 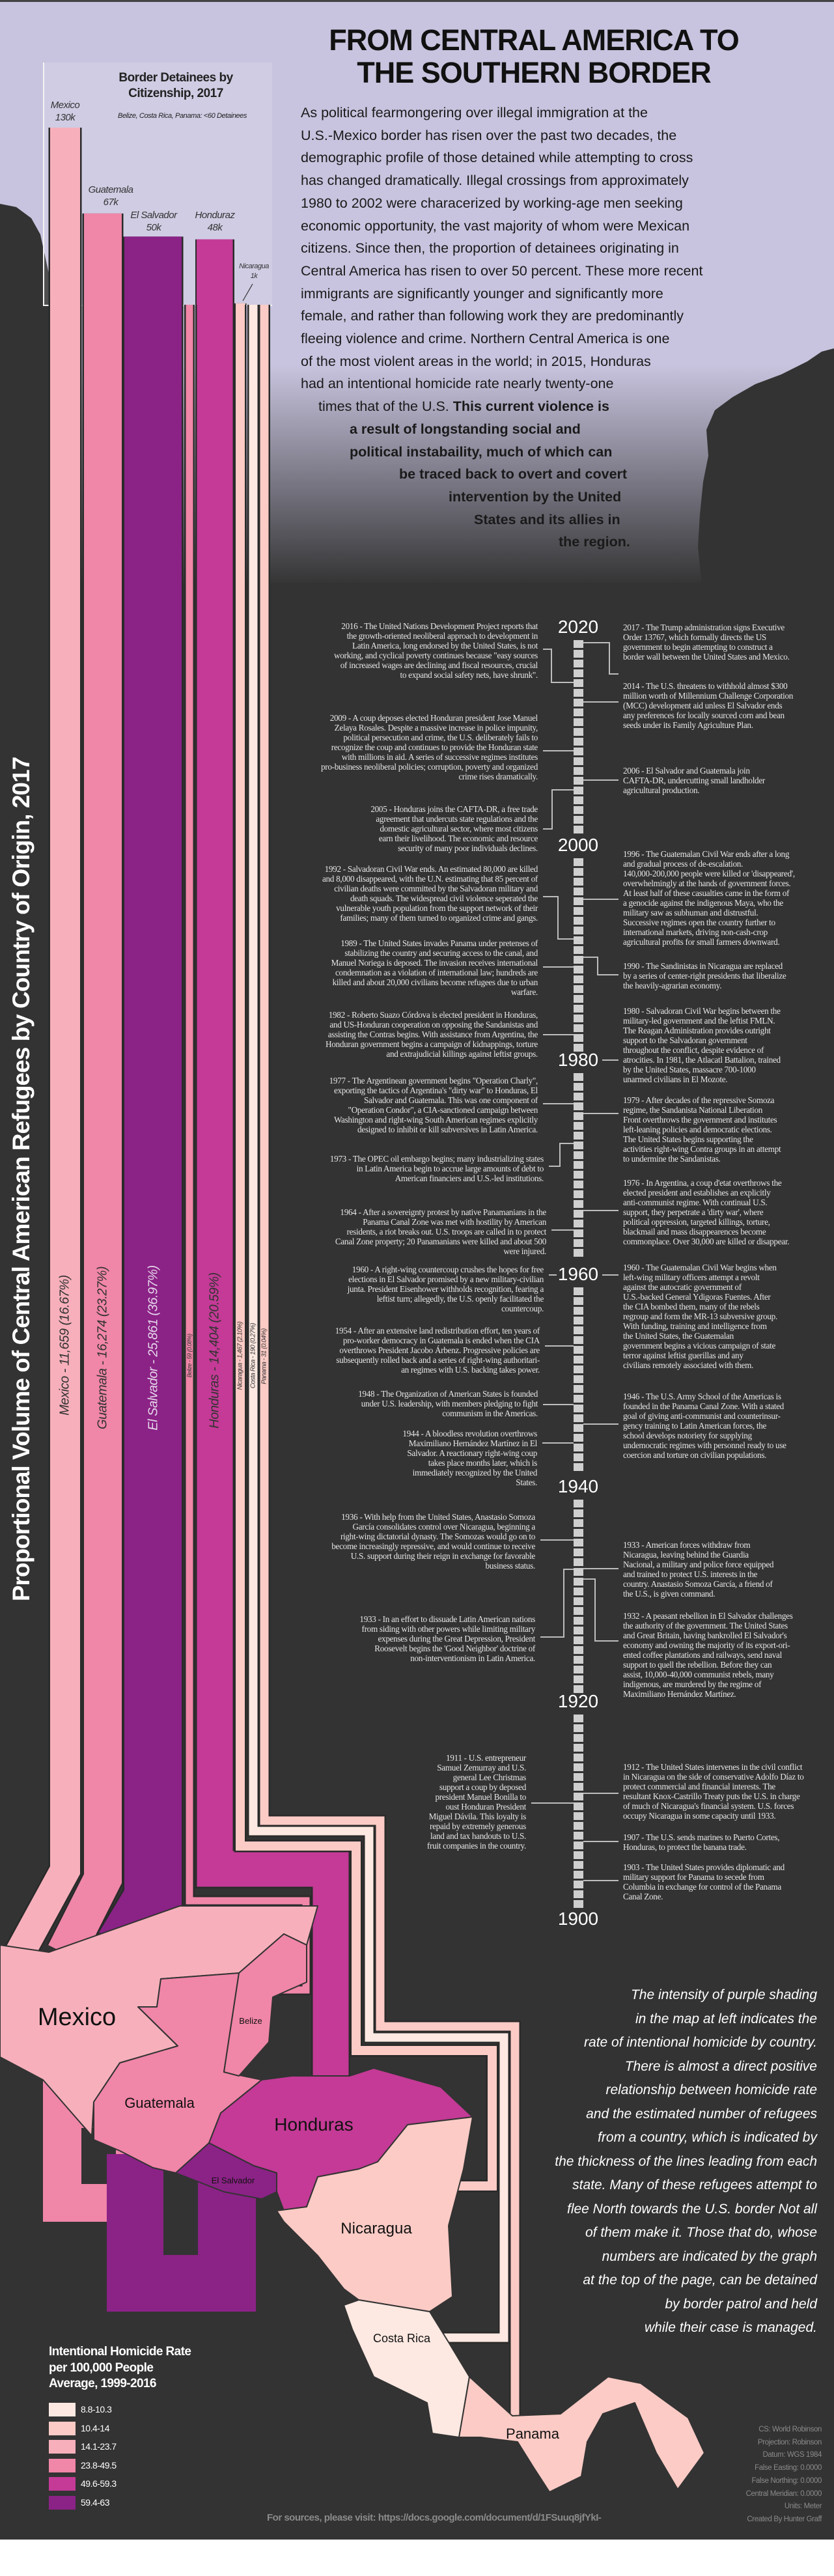 What do you see at coordinates (99, 2465) in the screenshot?
I see `legend-label: 23.8-49.5` at bounding box center [99, 2465].